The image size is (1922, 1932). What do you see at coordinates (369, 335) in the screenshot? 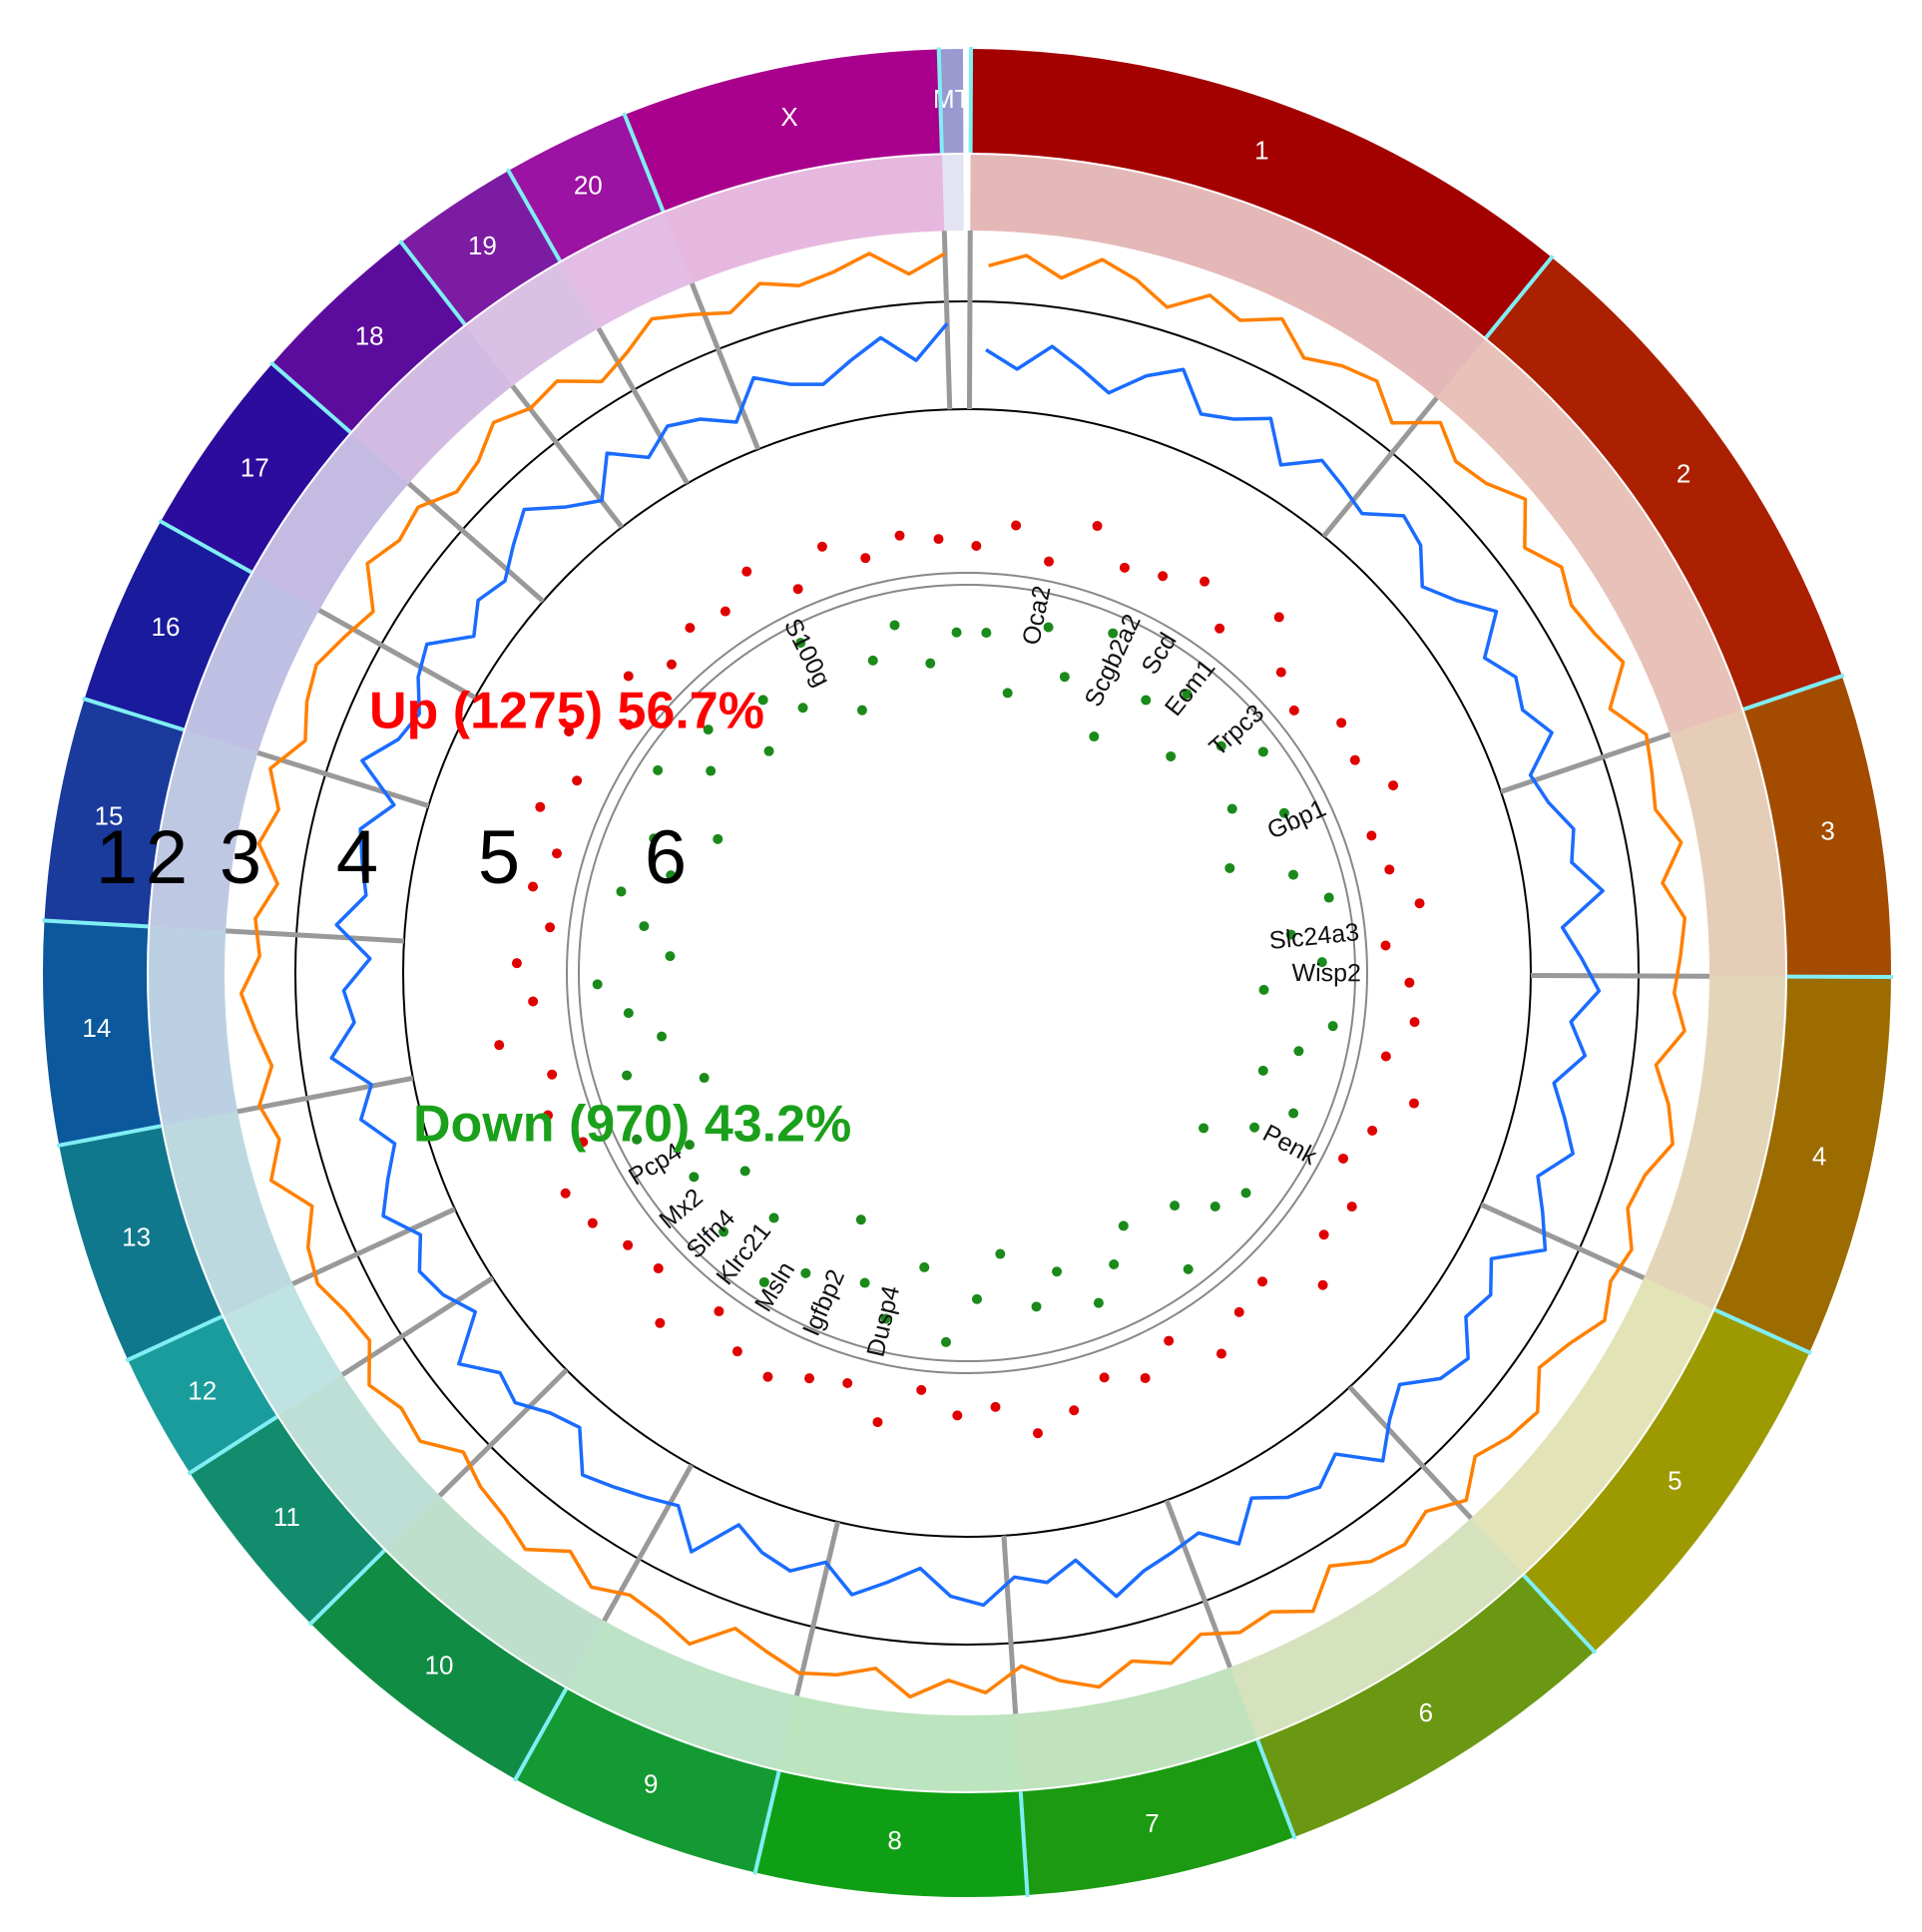
I see `chromosome-label: 18` at bounding box center [369, 335].